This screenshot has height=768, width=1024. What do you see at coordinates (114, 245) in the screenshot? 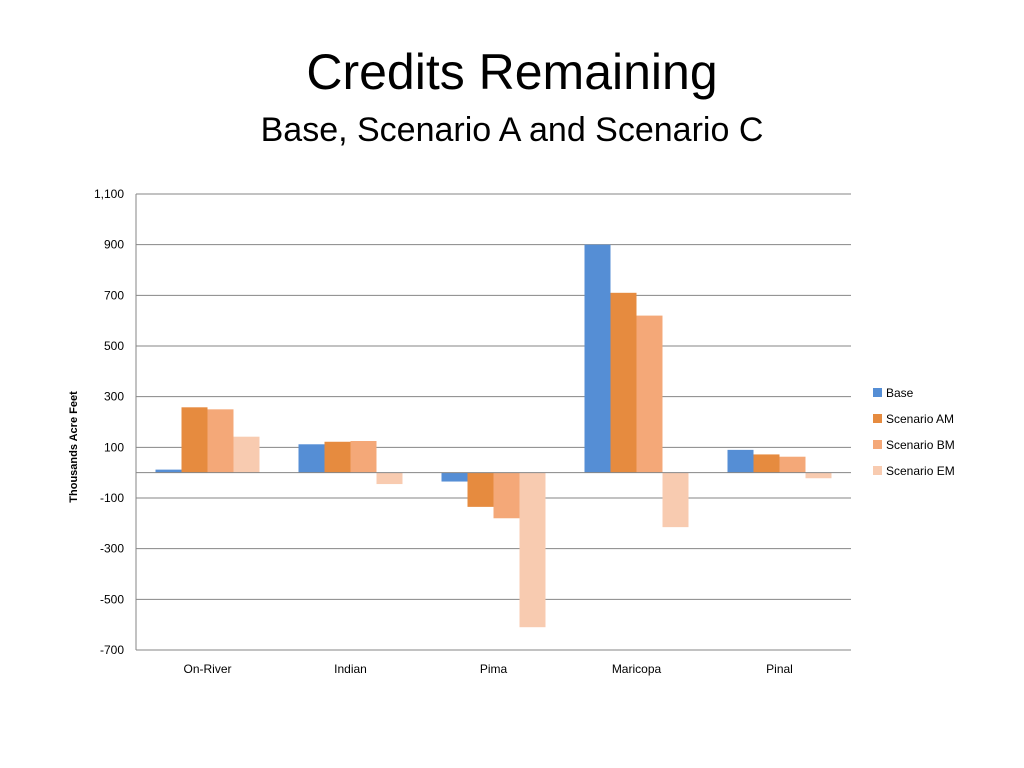
I see `y-tick-label: 900` at bounding box center [114, 245].